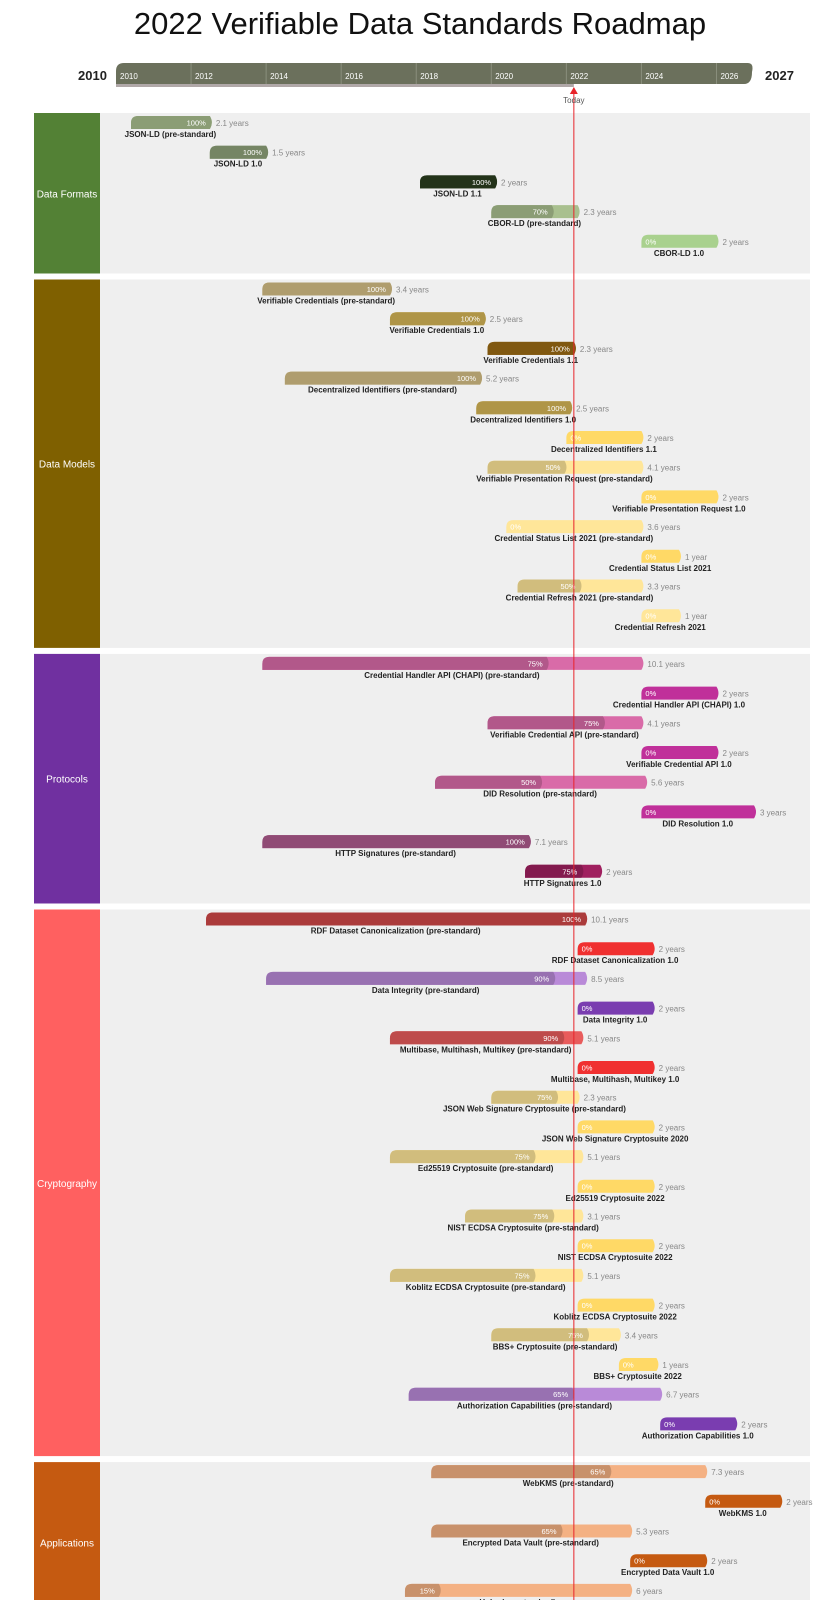 The image size is (840, 1600). I want to click on task-name-label: CBOR-LD (pre-standard), so click(535, 223).